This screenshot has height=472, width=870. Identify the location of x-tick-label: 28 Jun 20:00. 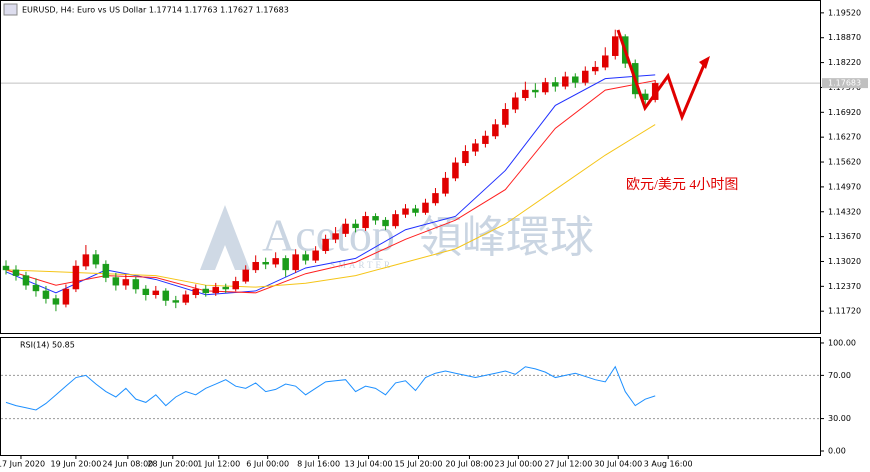
(172, 464).